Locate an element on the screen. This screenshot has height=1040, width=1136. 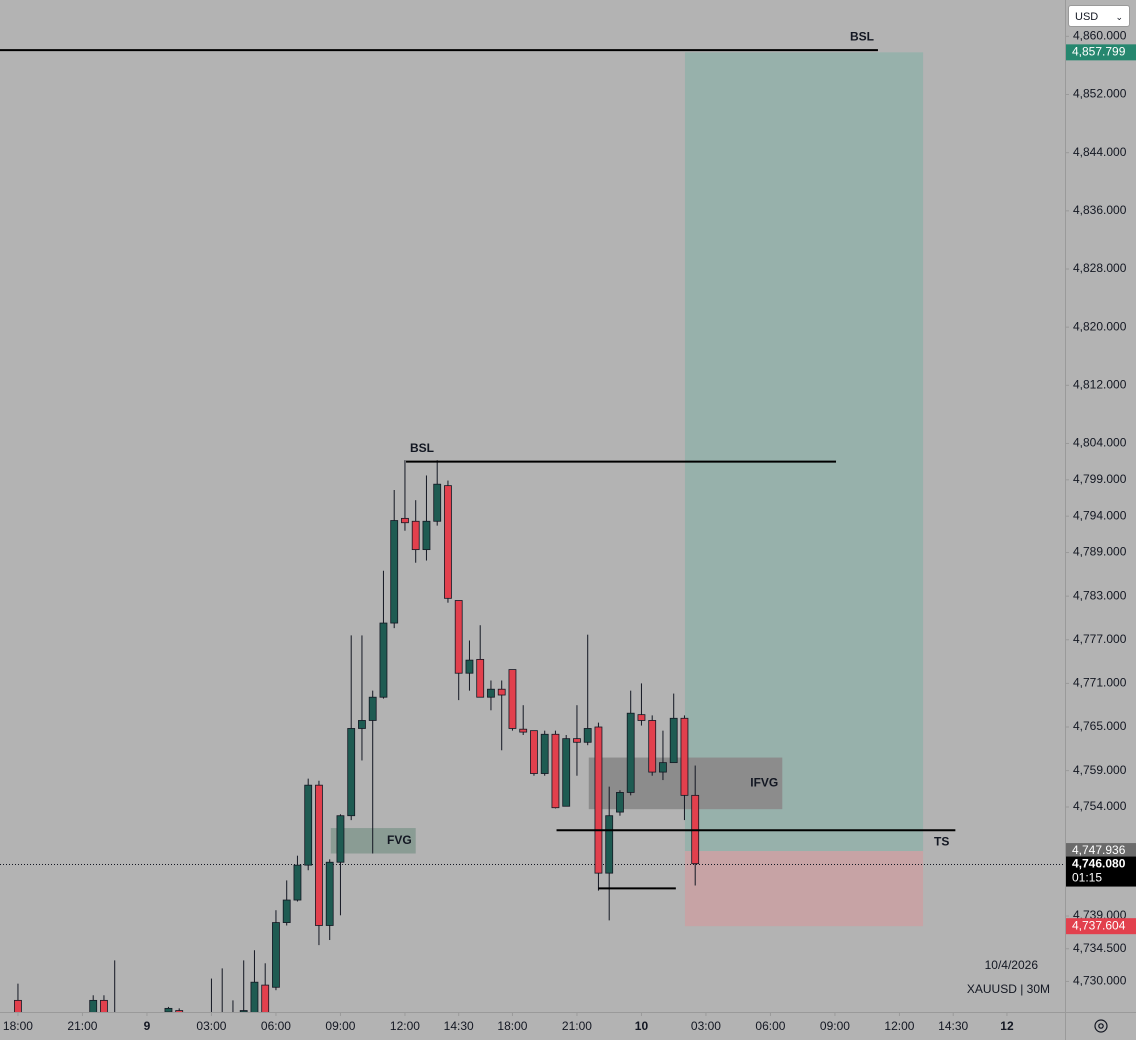
y-tick-label: 4,828.000 is located at coordinates (1100, 268).